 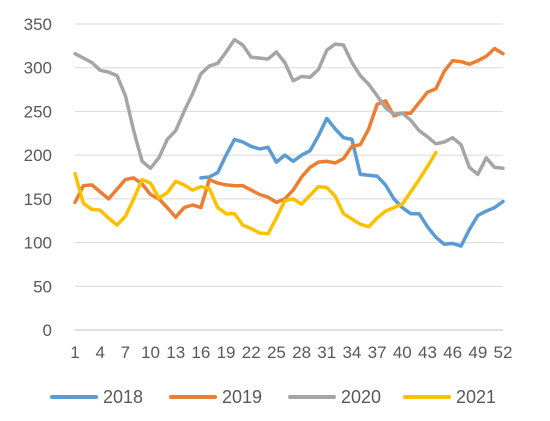 I want to click on y-tick-label: 150, so click(x=38, y=199).